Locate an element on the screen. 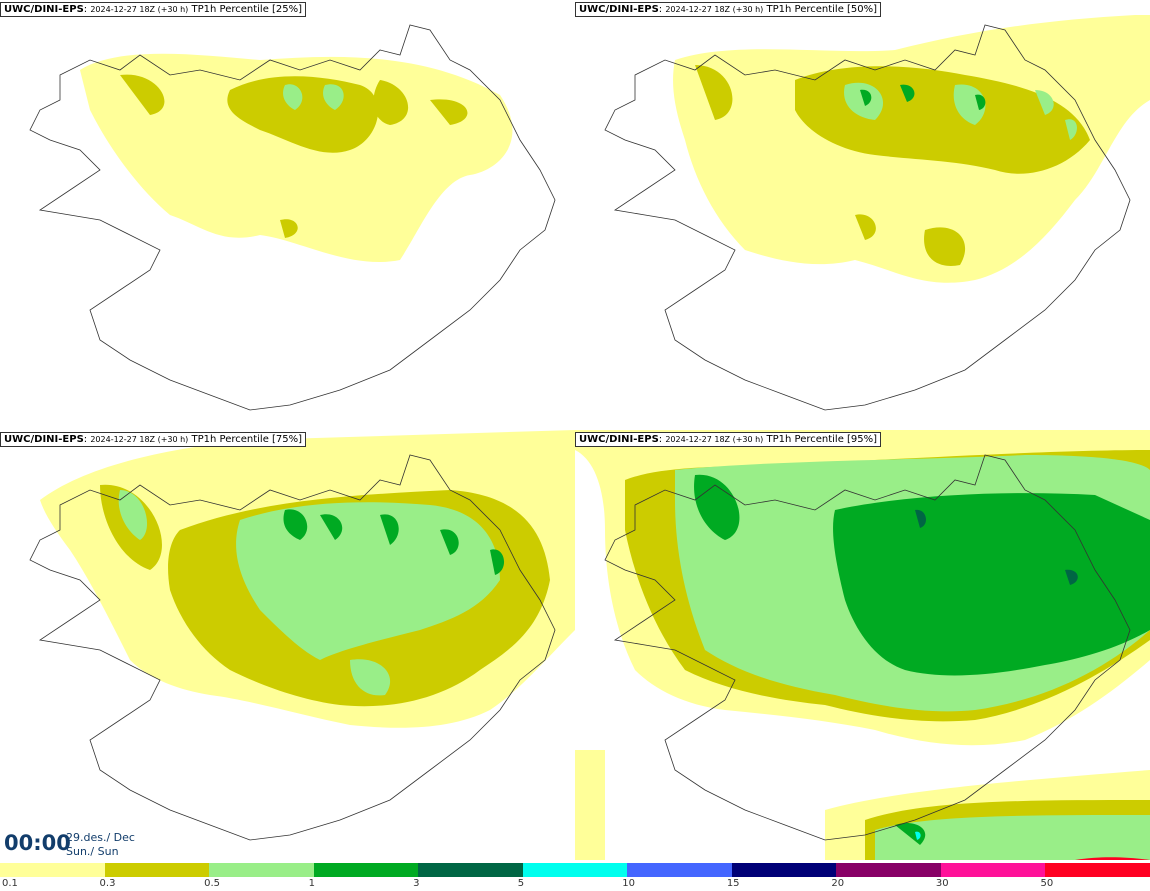 This screenshot has width=1150, height=891. legend-tick-label: 3 is located at coordinates (416, 883).